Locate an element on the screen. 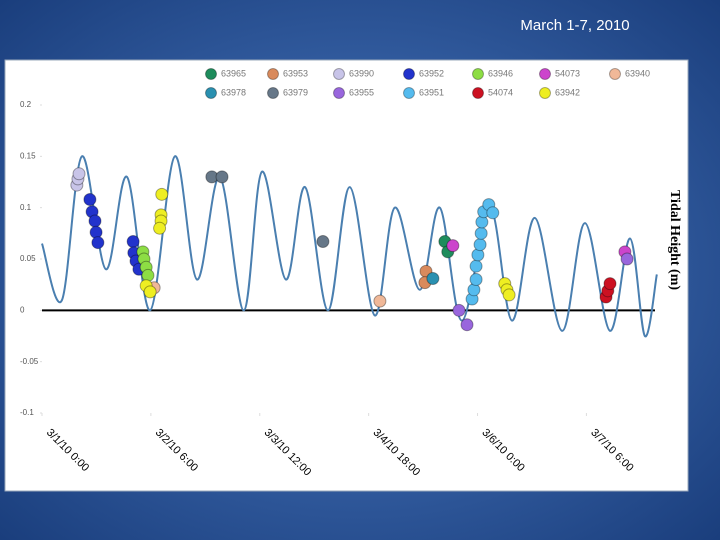 The image size is (720, 540). legend-label: 63942 is located at coordinates (567, 92).